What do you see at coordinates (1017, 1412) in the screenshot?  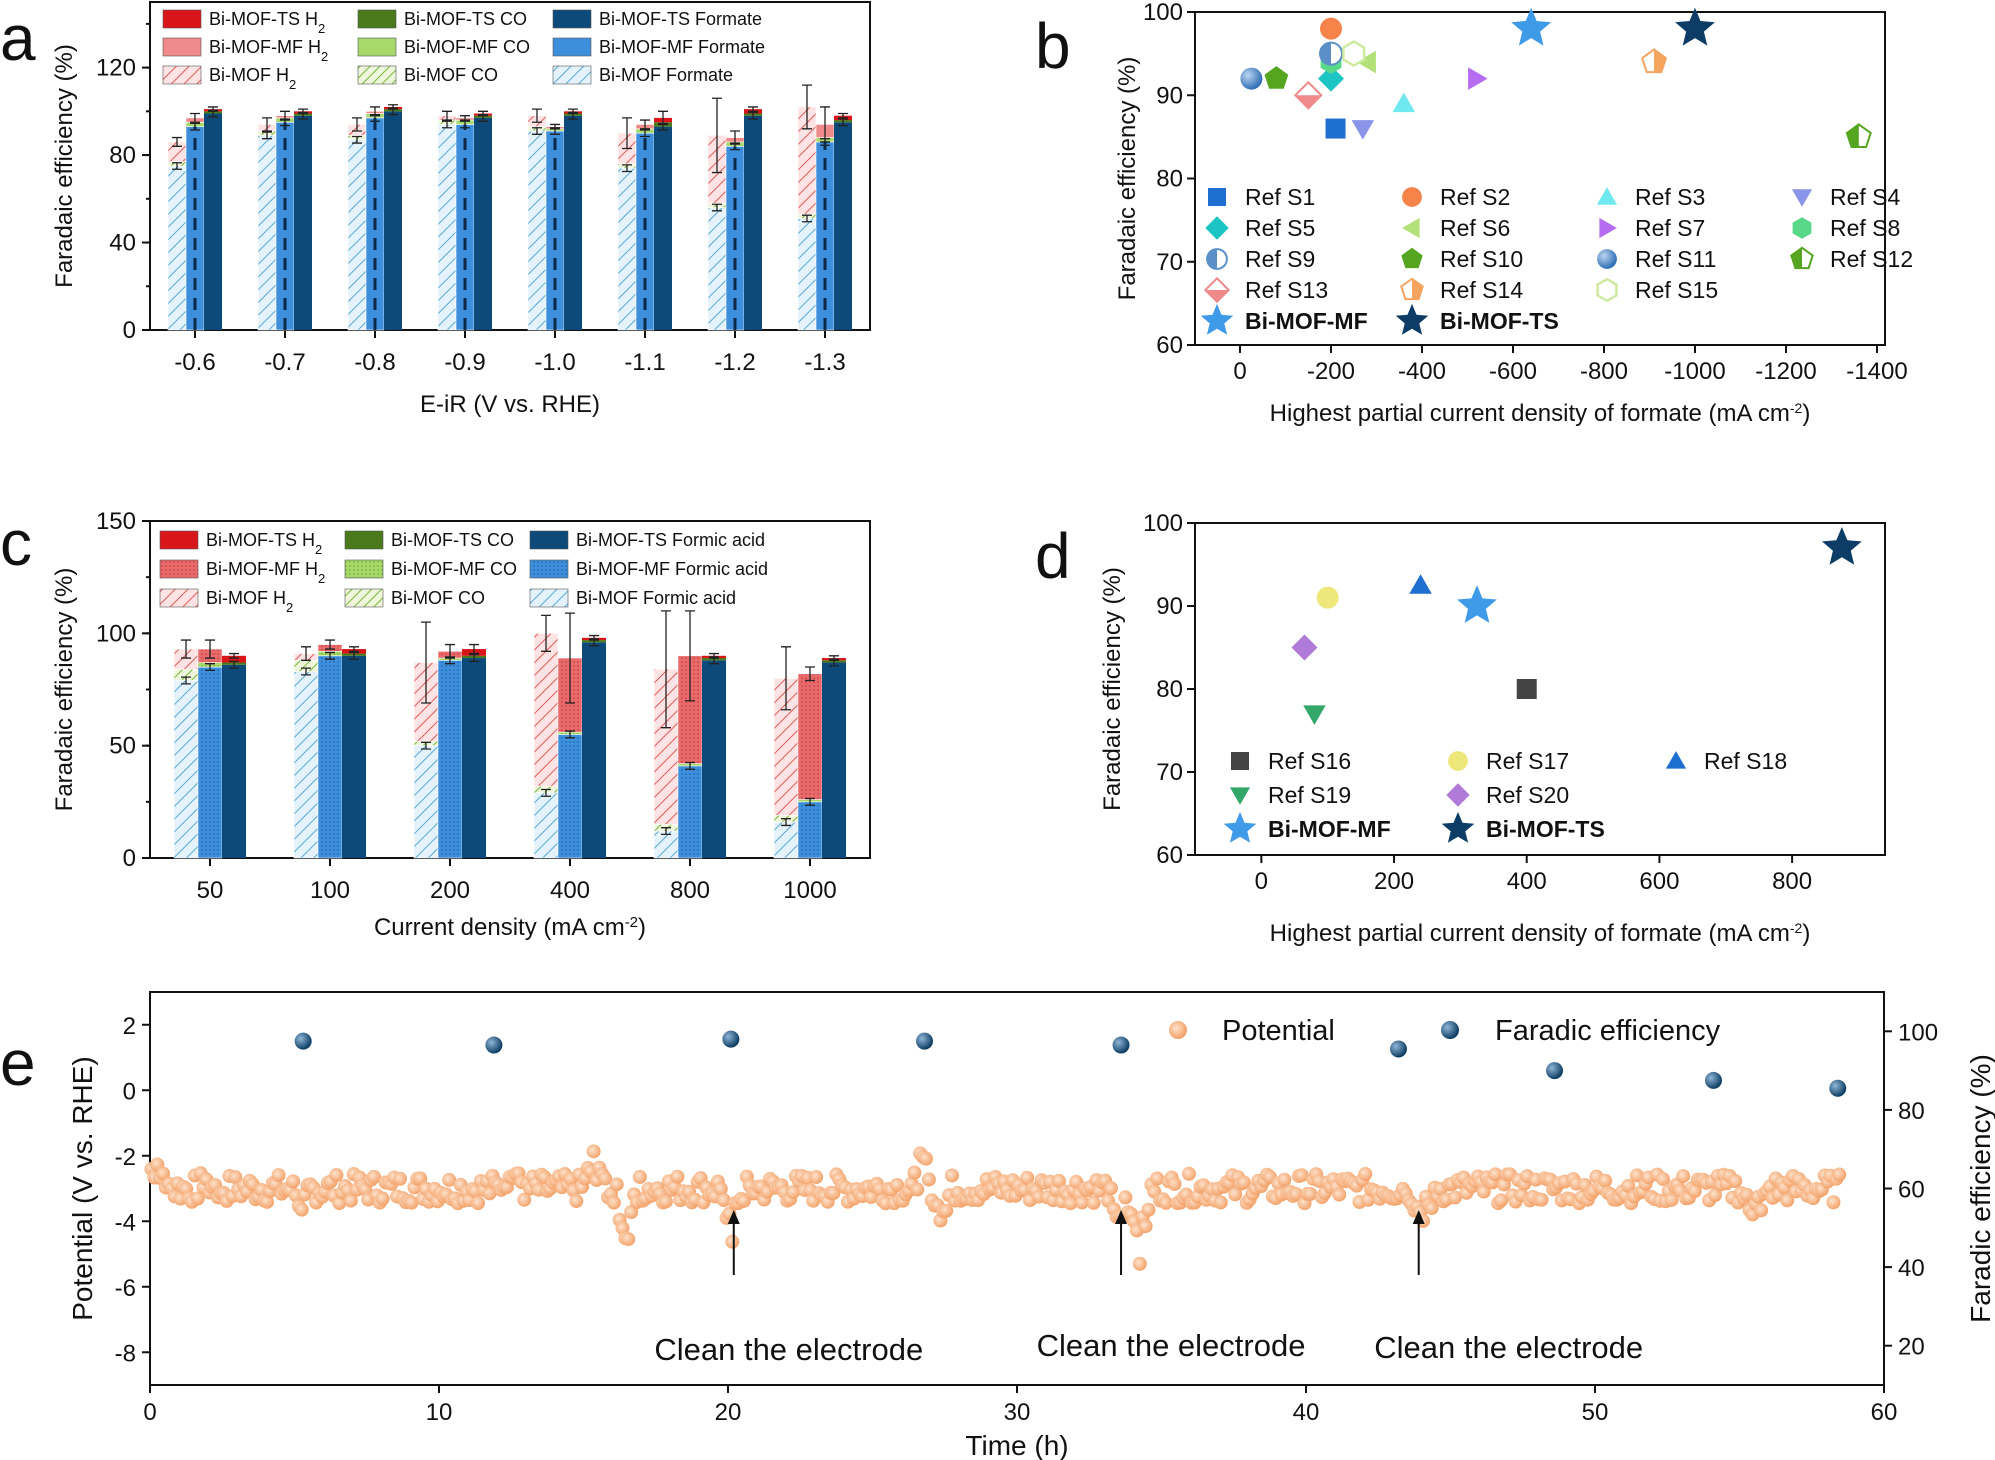 I see `x-tick-label: 30` at bounding box center [1017, 1412].